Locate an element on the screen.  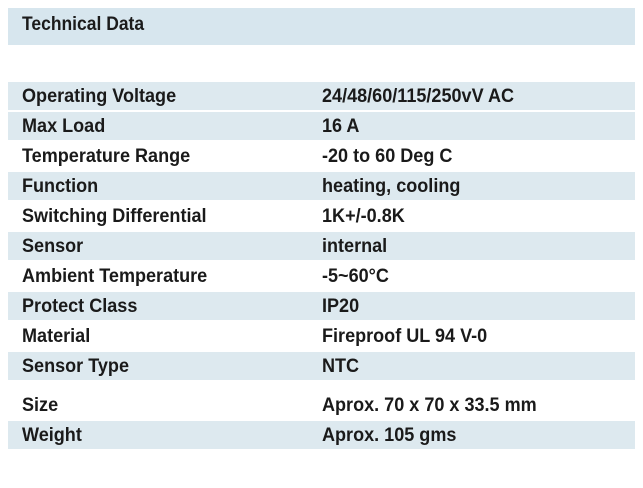
row-value: internal is located at coordinates (355, 246).